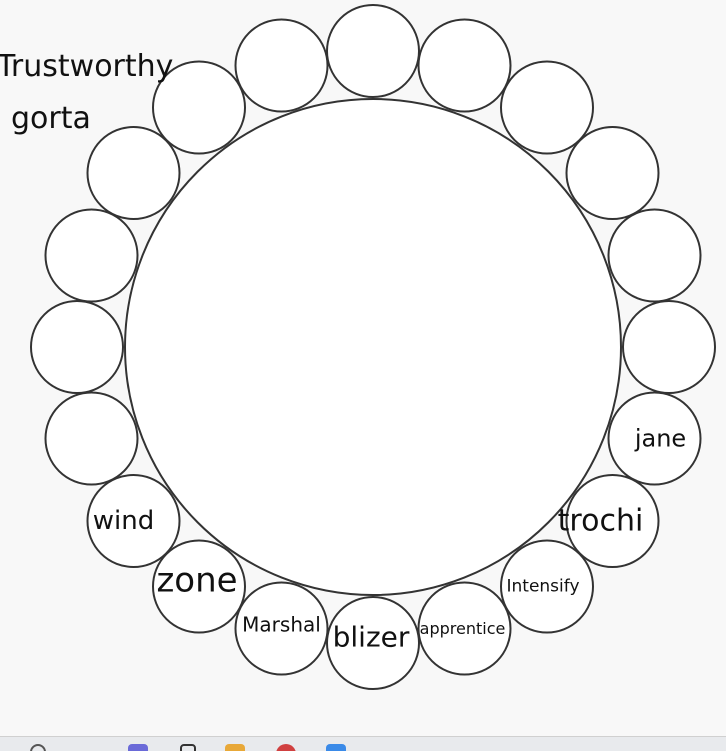 The image size is (726, 751). What do you see at coordinates (188, 747) in the screenshot?
I see `phone-icon` at bounding box center [188, 747].